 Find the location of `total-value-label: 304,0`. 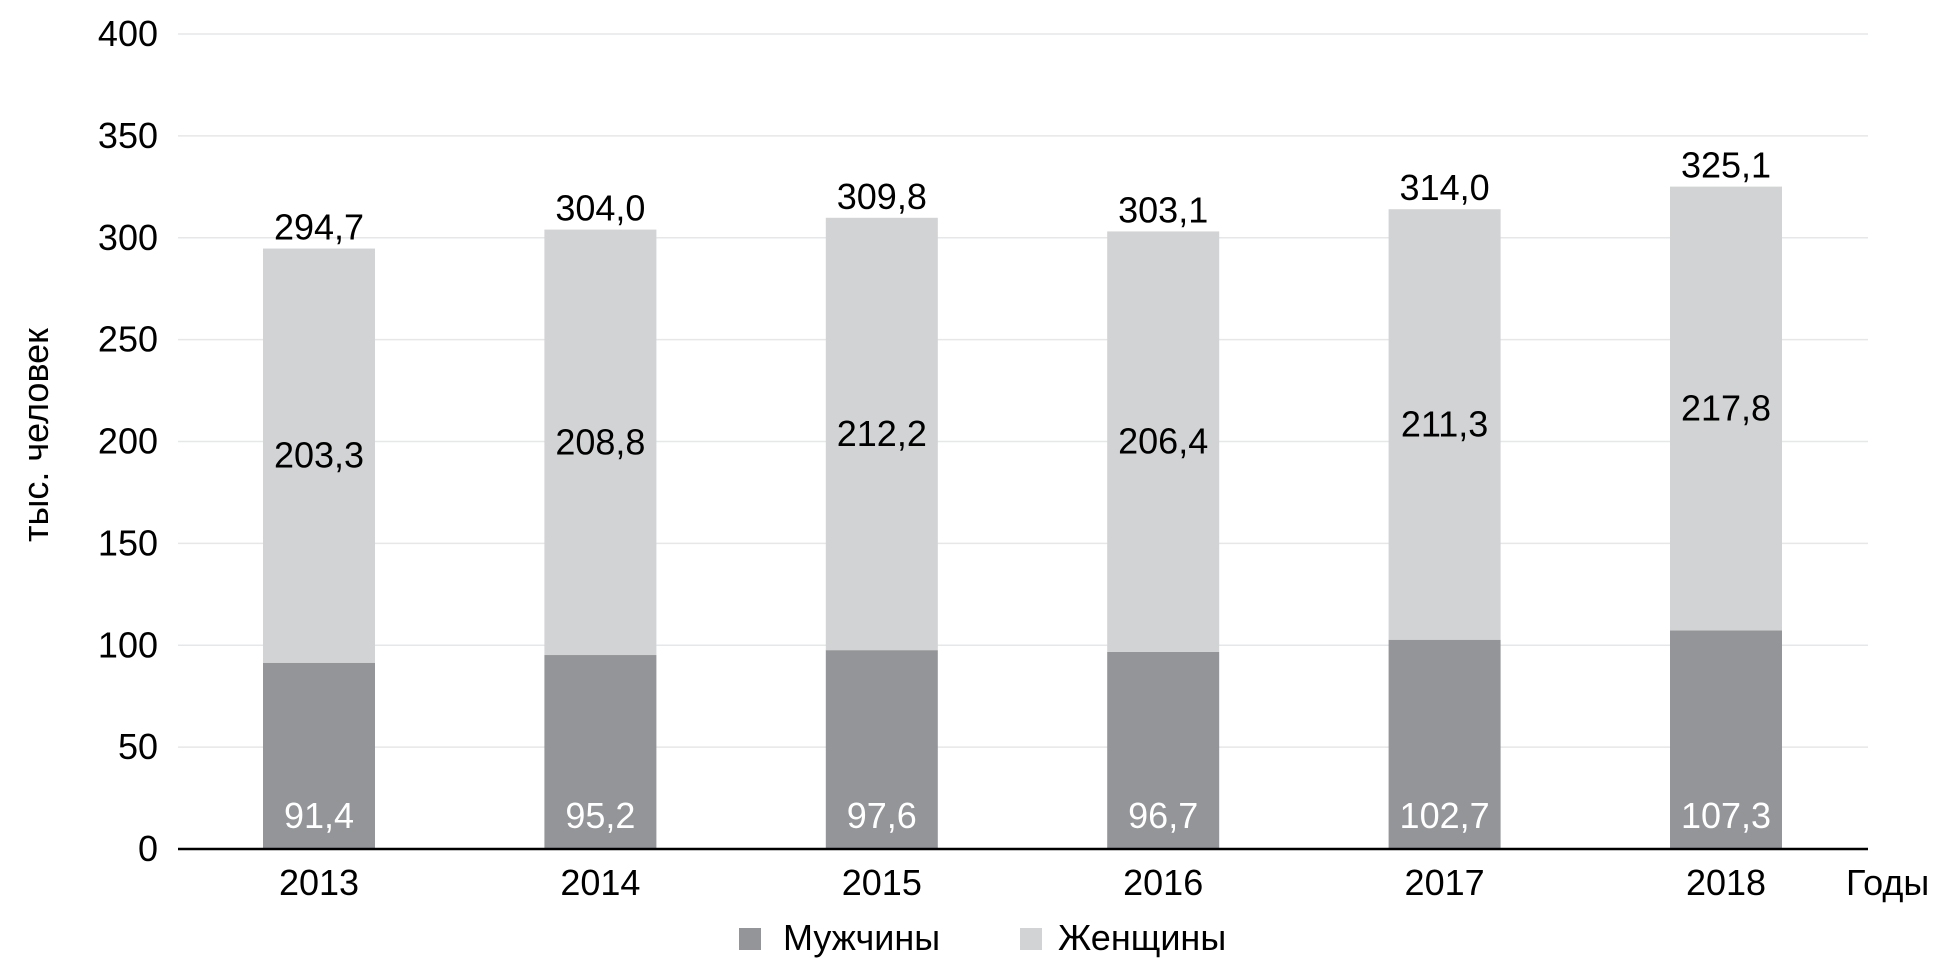

total-value-label: 304,0 is located at coordinates (600, 208).